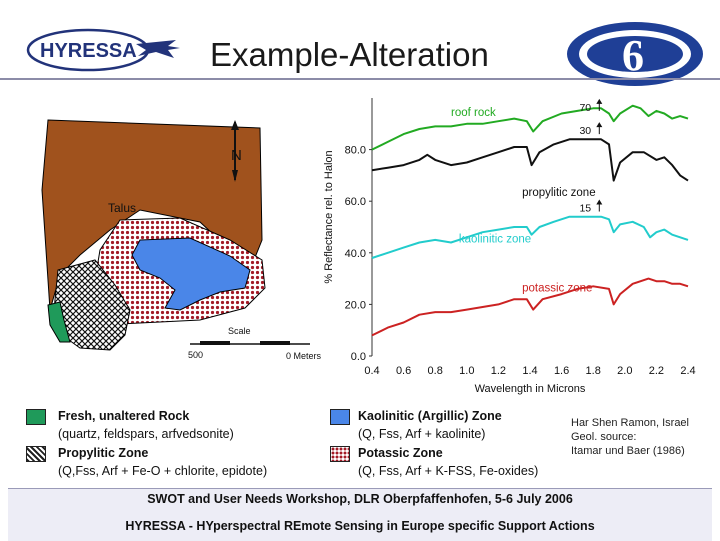  I want to click on footer-bar, so click(360, 514).